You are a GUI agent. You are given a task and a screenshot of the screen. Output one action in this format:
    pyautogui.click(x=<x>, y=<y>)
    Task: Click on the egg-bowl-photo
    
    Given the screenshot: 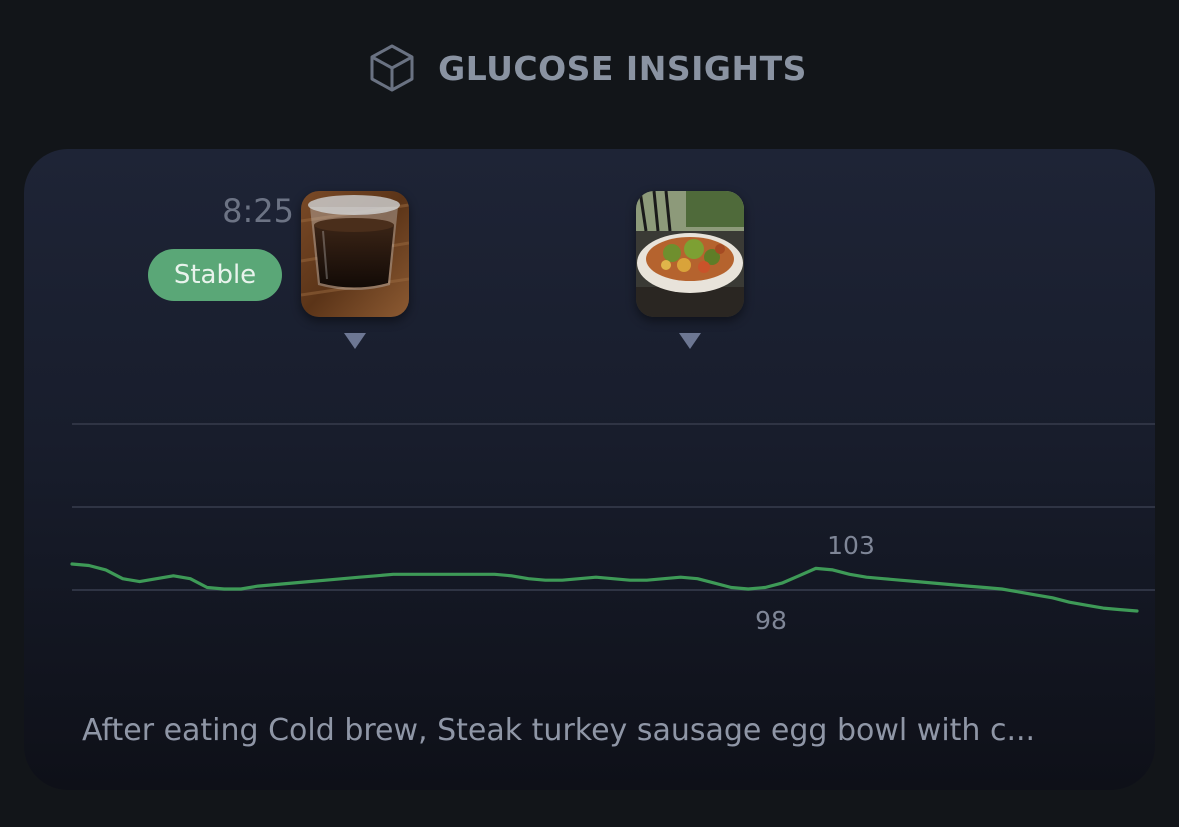 What is the action you would take?
    pyautogui.click(x=690, y=254)
    